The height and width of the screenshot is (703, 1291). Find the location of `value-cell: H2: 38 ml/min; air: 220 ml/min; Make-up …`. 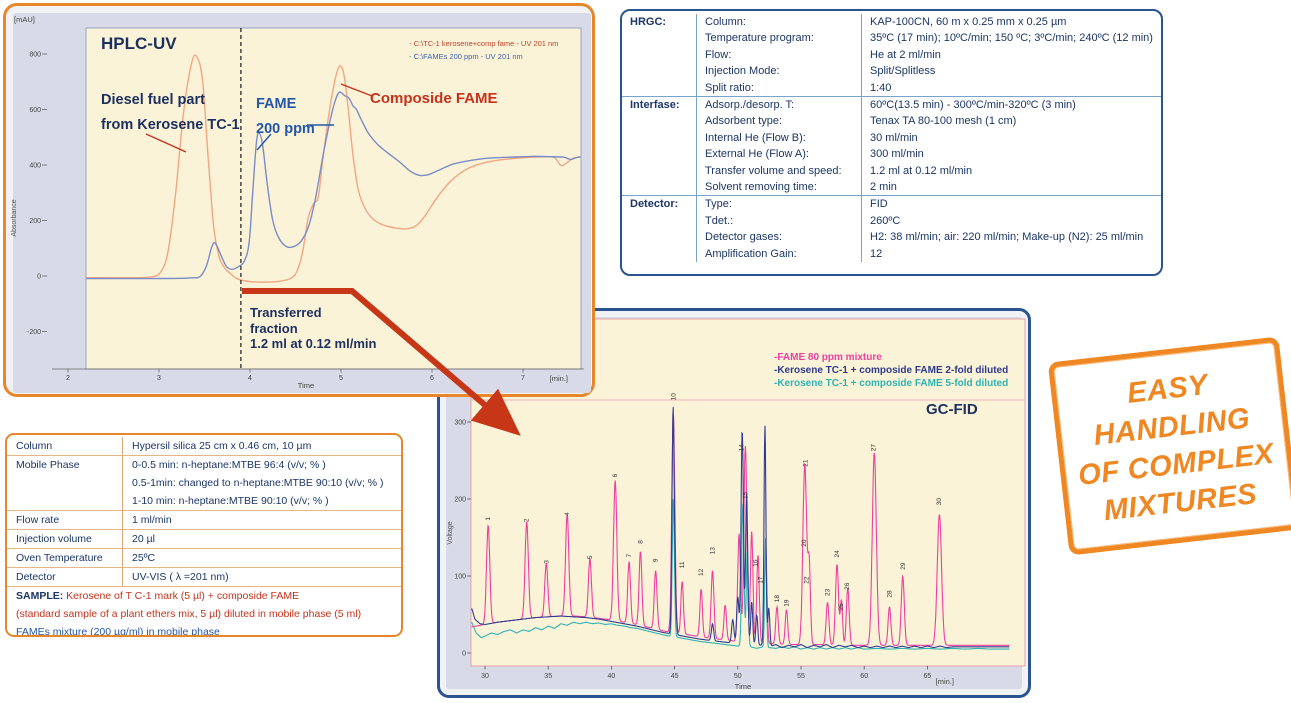

value-cell: H2: 38 ml/min; air: 220 ml/min; Make-up … is located at coordinates (1011, 237).